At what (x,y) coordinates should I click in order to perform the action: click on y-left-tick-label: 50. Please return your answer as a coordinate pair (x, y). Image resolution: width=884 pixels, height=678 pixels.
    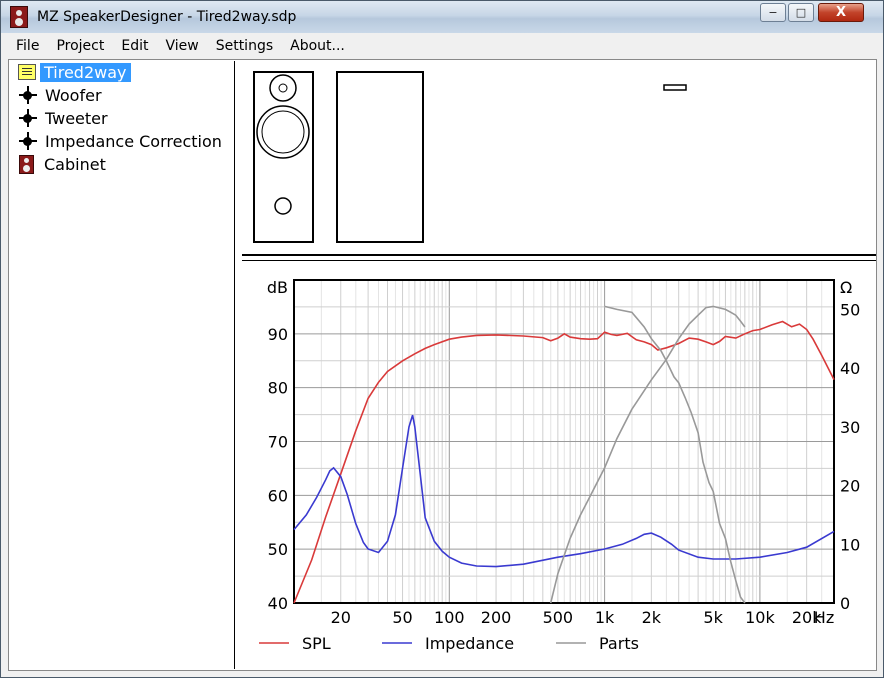
    Looking at the image, I should click on (278, 549).